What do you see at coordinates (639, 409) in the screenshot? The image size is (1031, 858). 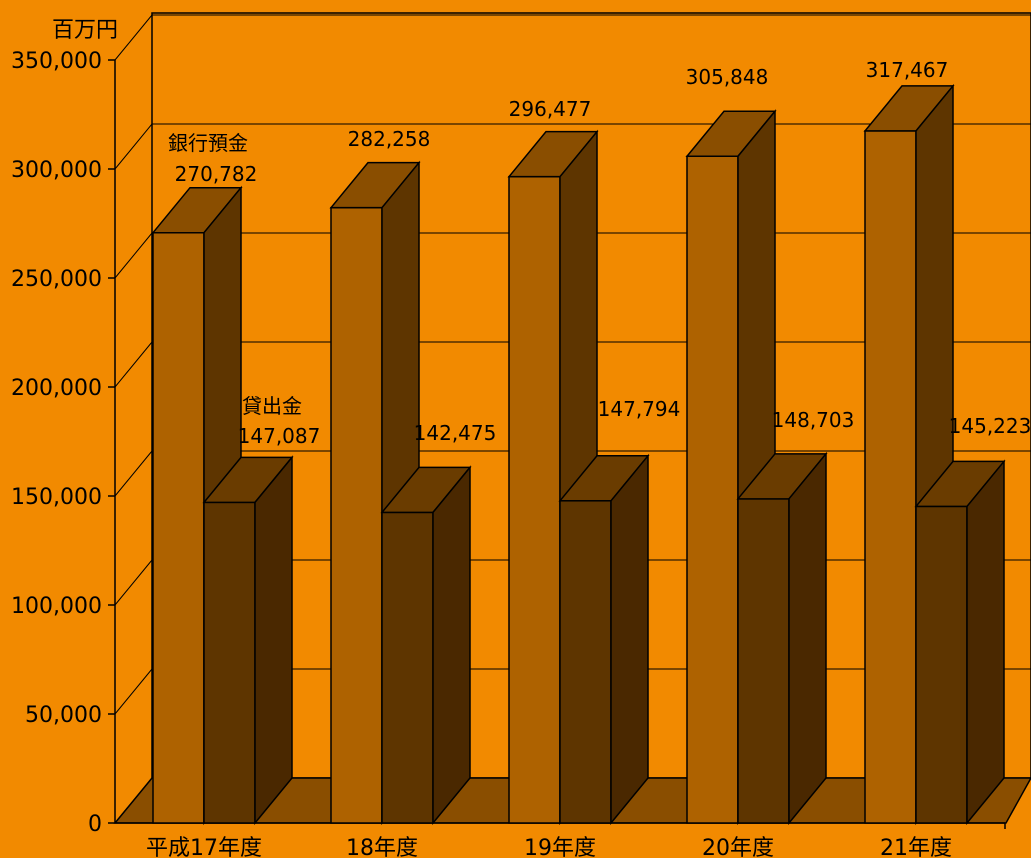 I see `data-label: 147,794` at bounding box center [639, 409].